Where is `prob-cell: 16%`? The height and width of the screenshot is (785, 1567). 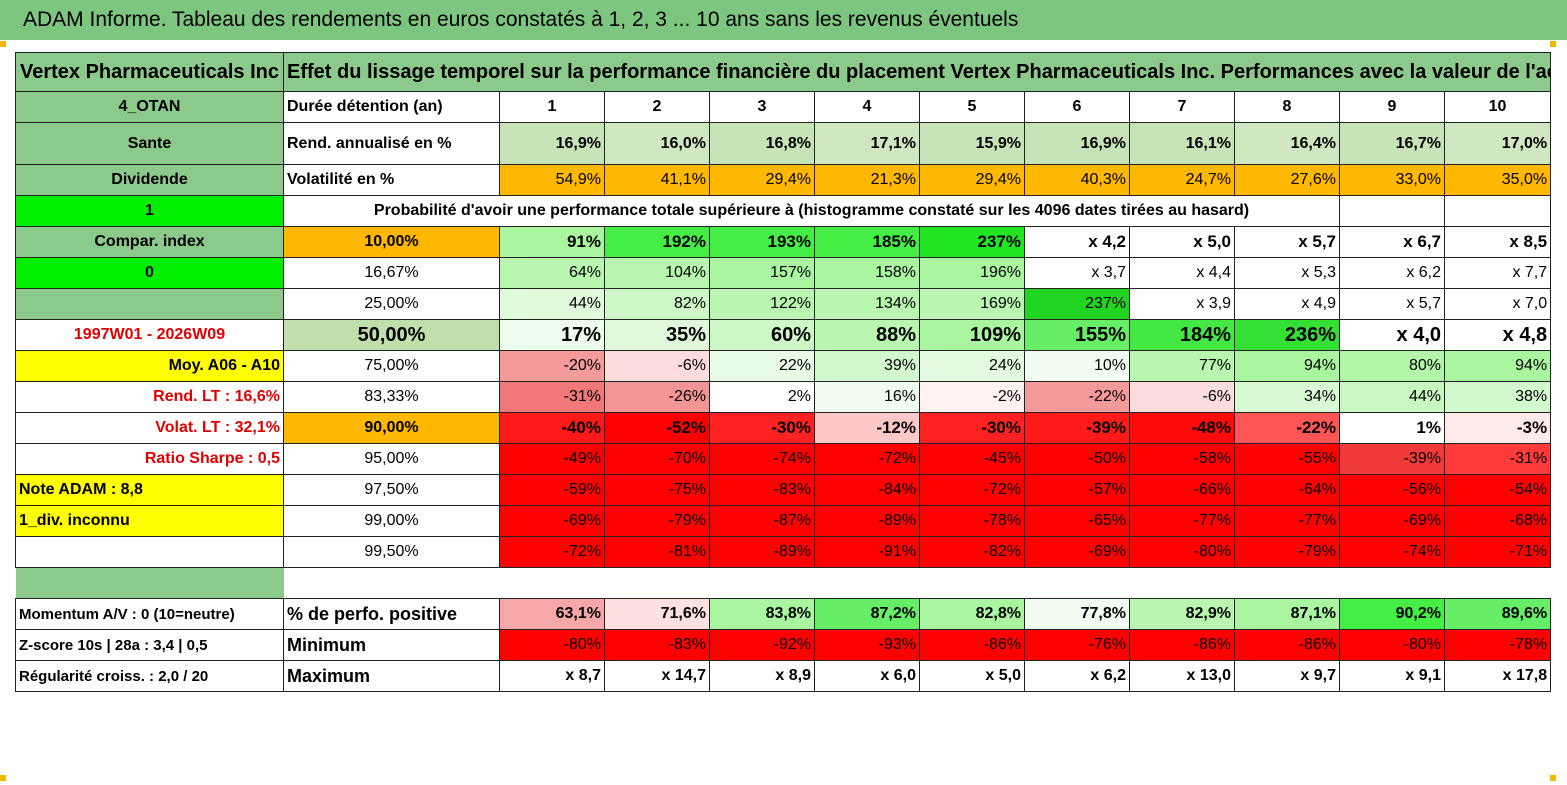 prob-cell: 16% is located at coordinates (867, 397).